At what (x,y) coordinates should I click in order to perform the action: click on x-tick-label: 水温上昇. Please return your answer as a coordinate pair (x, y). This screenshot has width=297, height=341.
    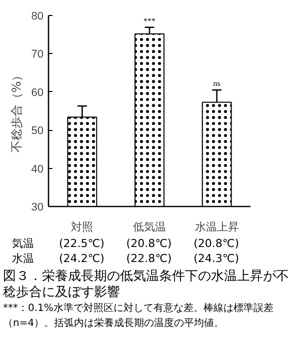
    Looking at the image, I should click on (216, 227).